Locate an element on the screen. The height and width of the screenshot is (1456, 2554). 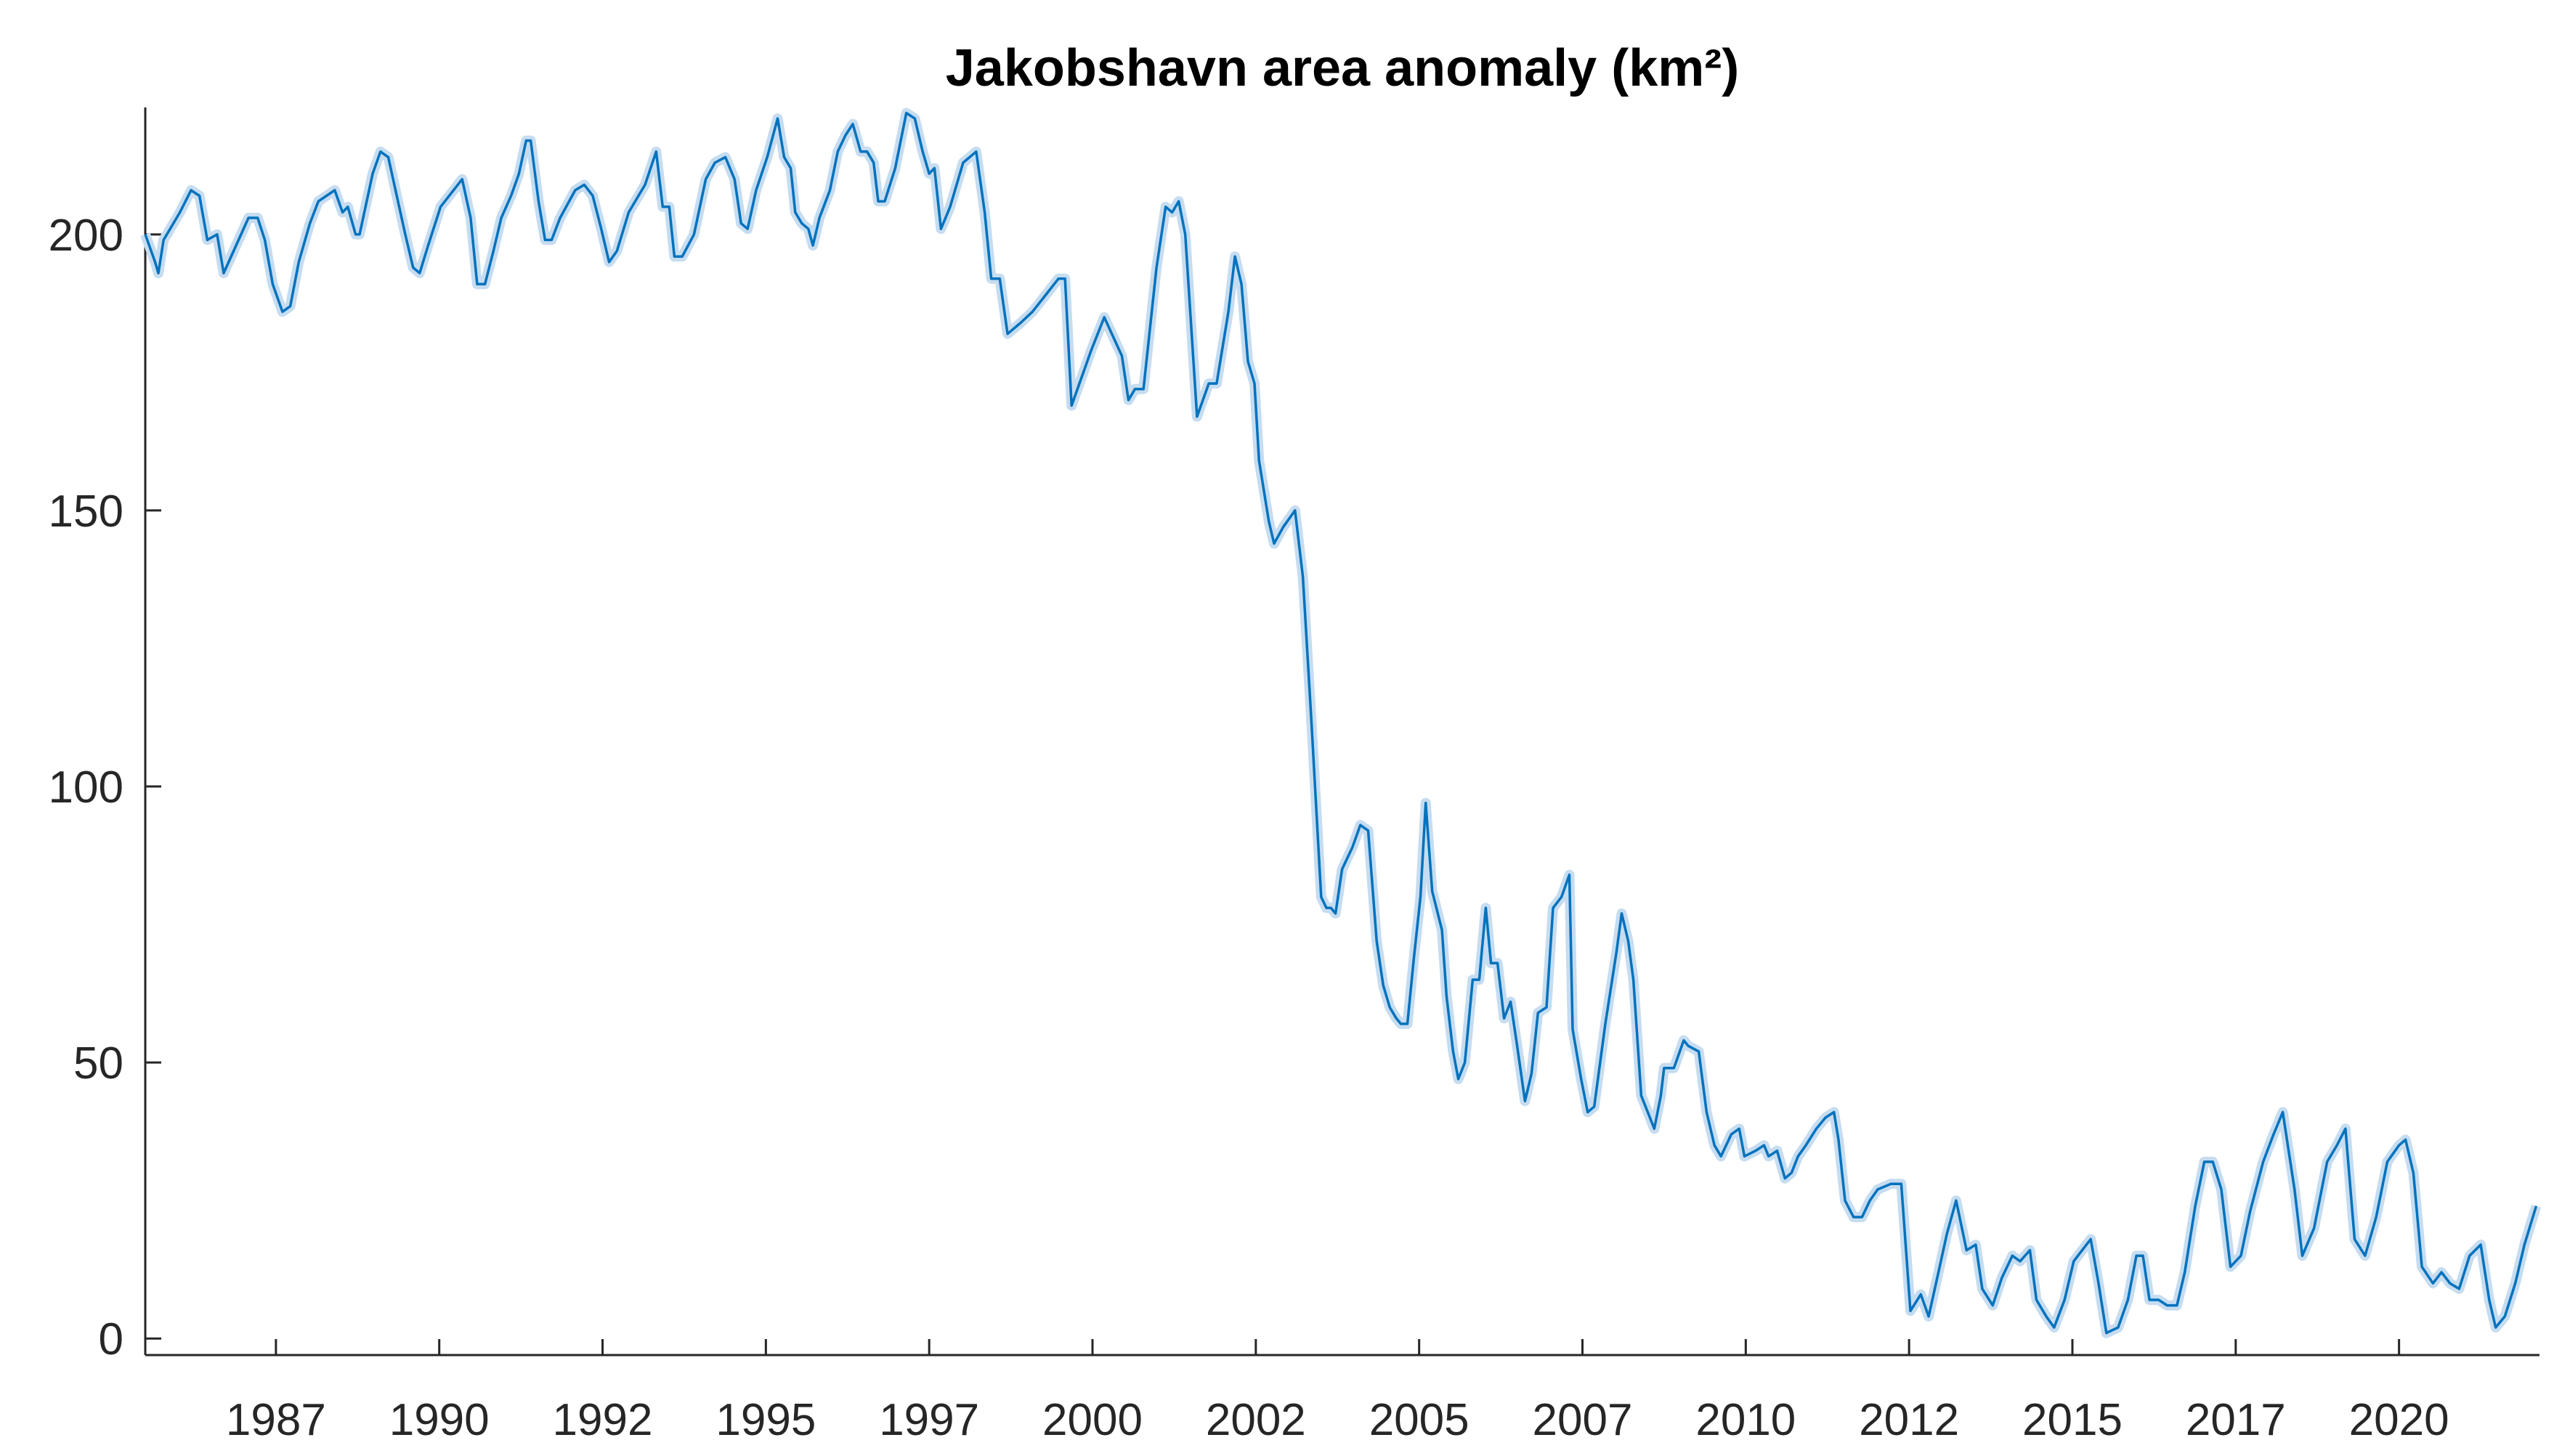
x-tick-label: 1992 is located at coordinates (603, 1420).